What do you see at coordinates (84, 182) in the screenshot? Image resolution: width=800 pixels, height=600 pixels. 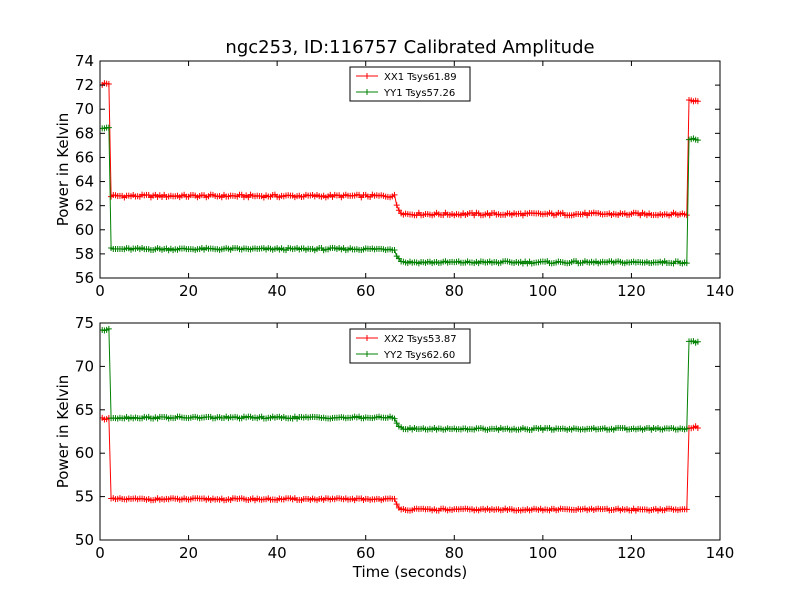 I see `y-tick-label: 64` at bounding box center [84, 182].